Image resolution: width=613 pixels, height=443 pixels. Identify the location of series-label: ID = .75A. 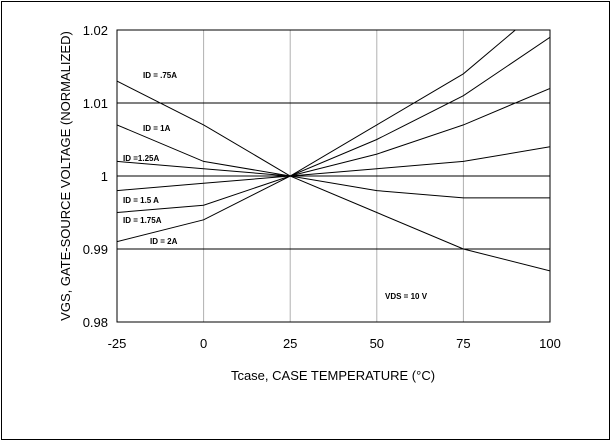
(160, 75).